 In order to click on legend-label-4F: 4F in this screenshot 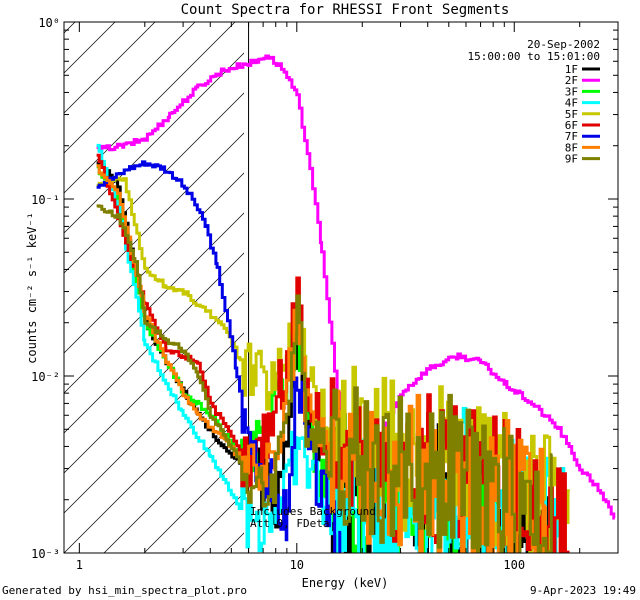, I will do `click(571, 103)`.